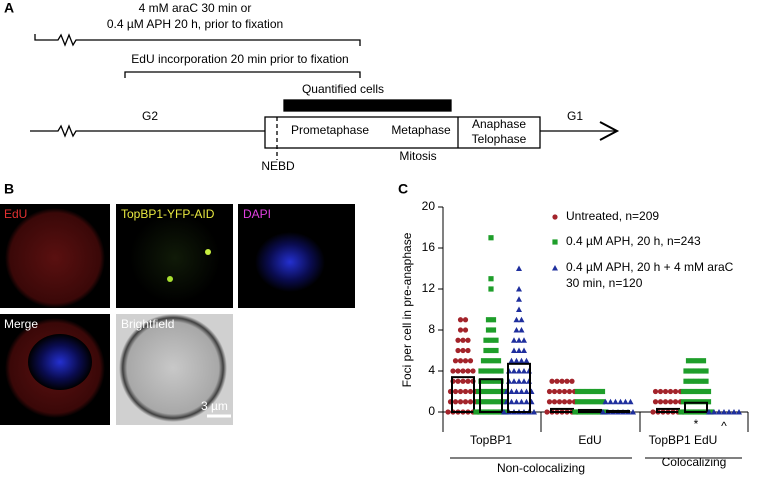  I want to click on g2-line, so click(147, 131).